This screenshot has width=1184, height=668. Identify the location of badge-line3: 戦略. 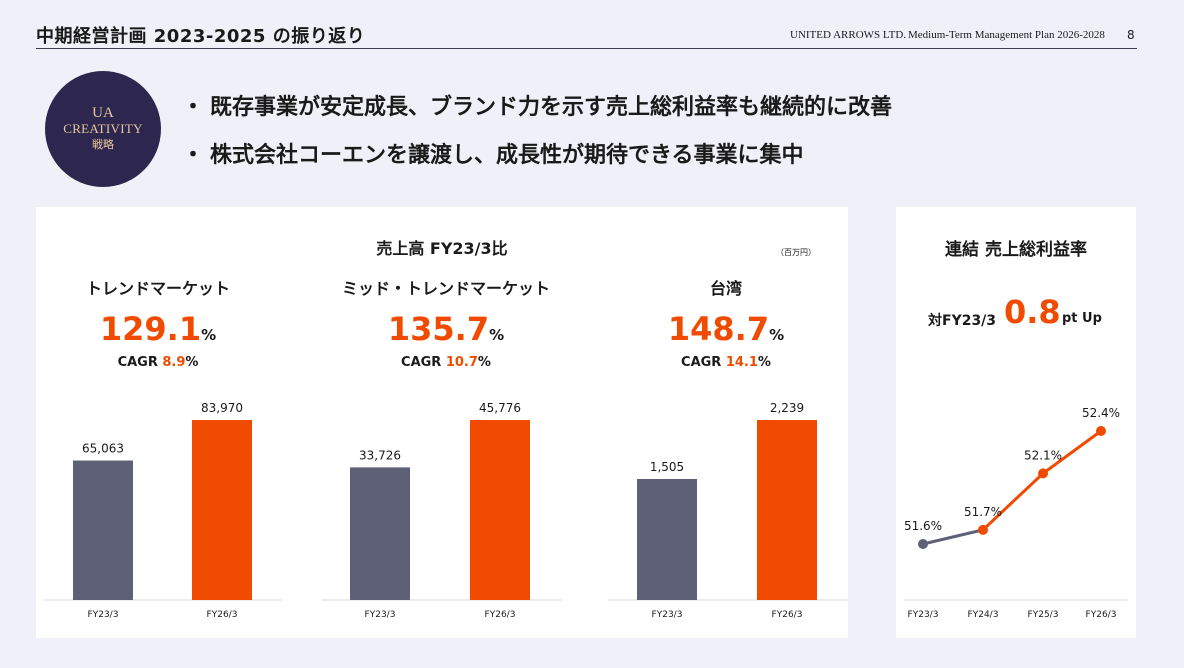
(103, 144).